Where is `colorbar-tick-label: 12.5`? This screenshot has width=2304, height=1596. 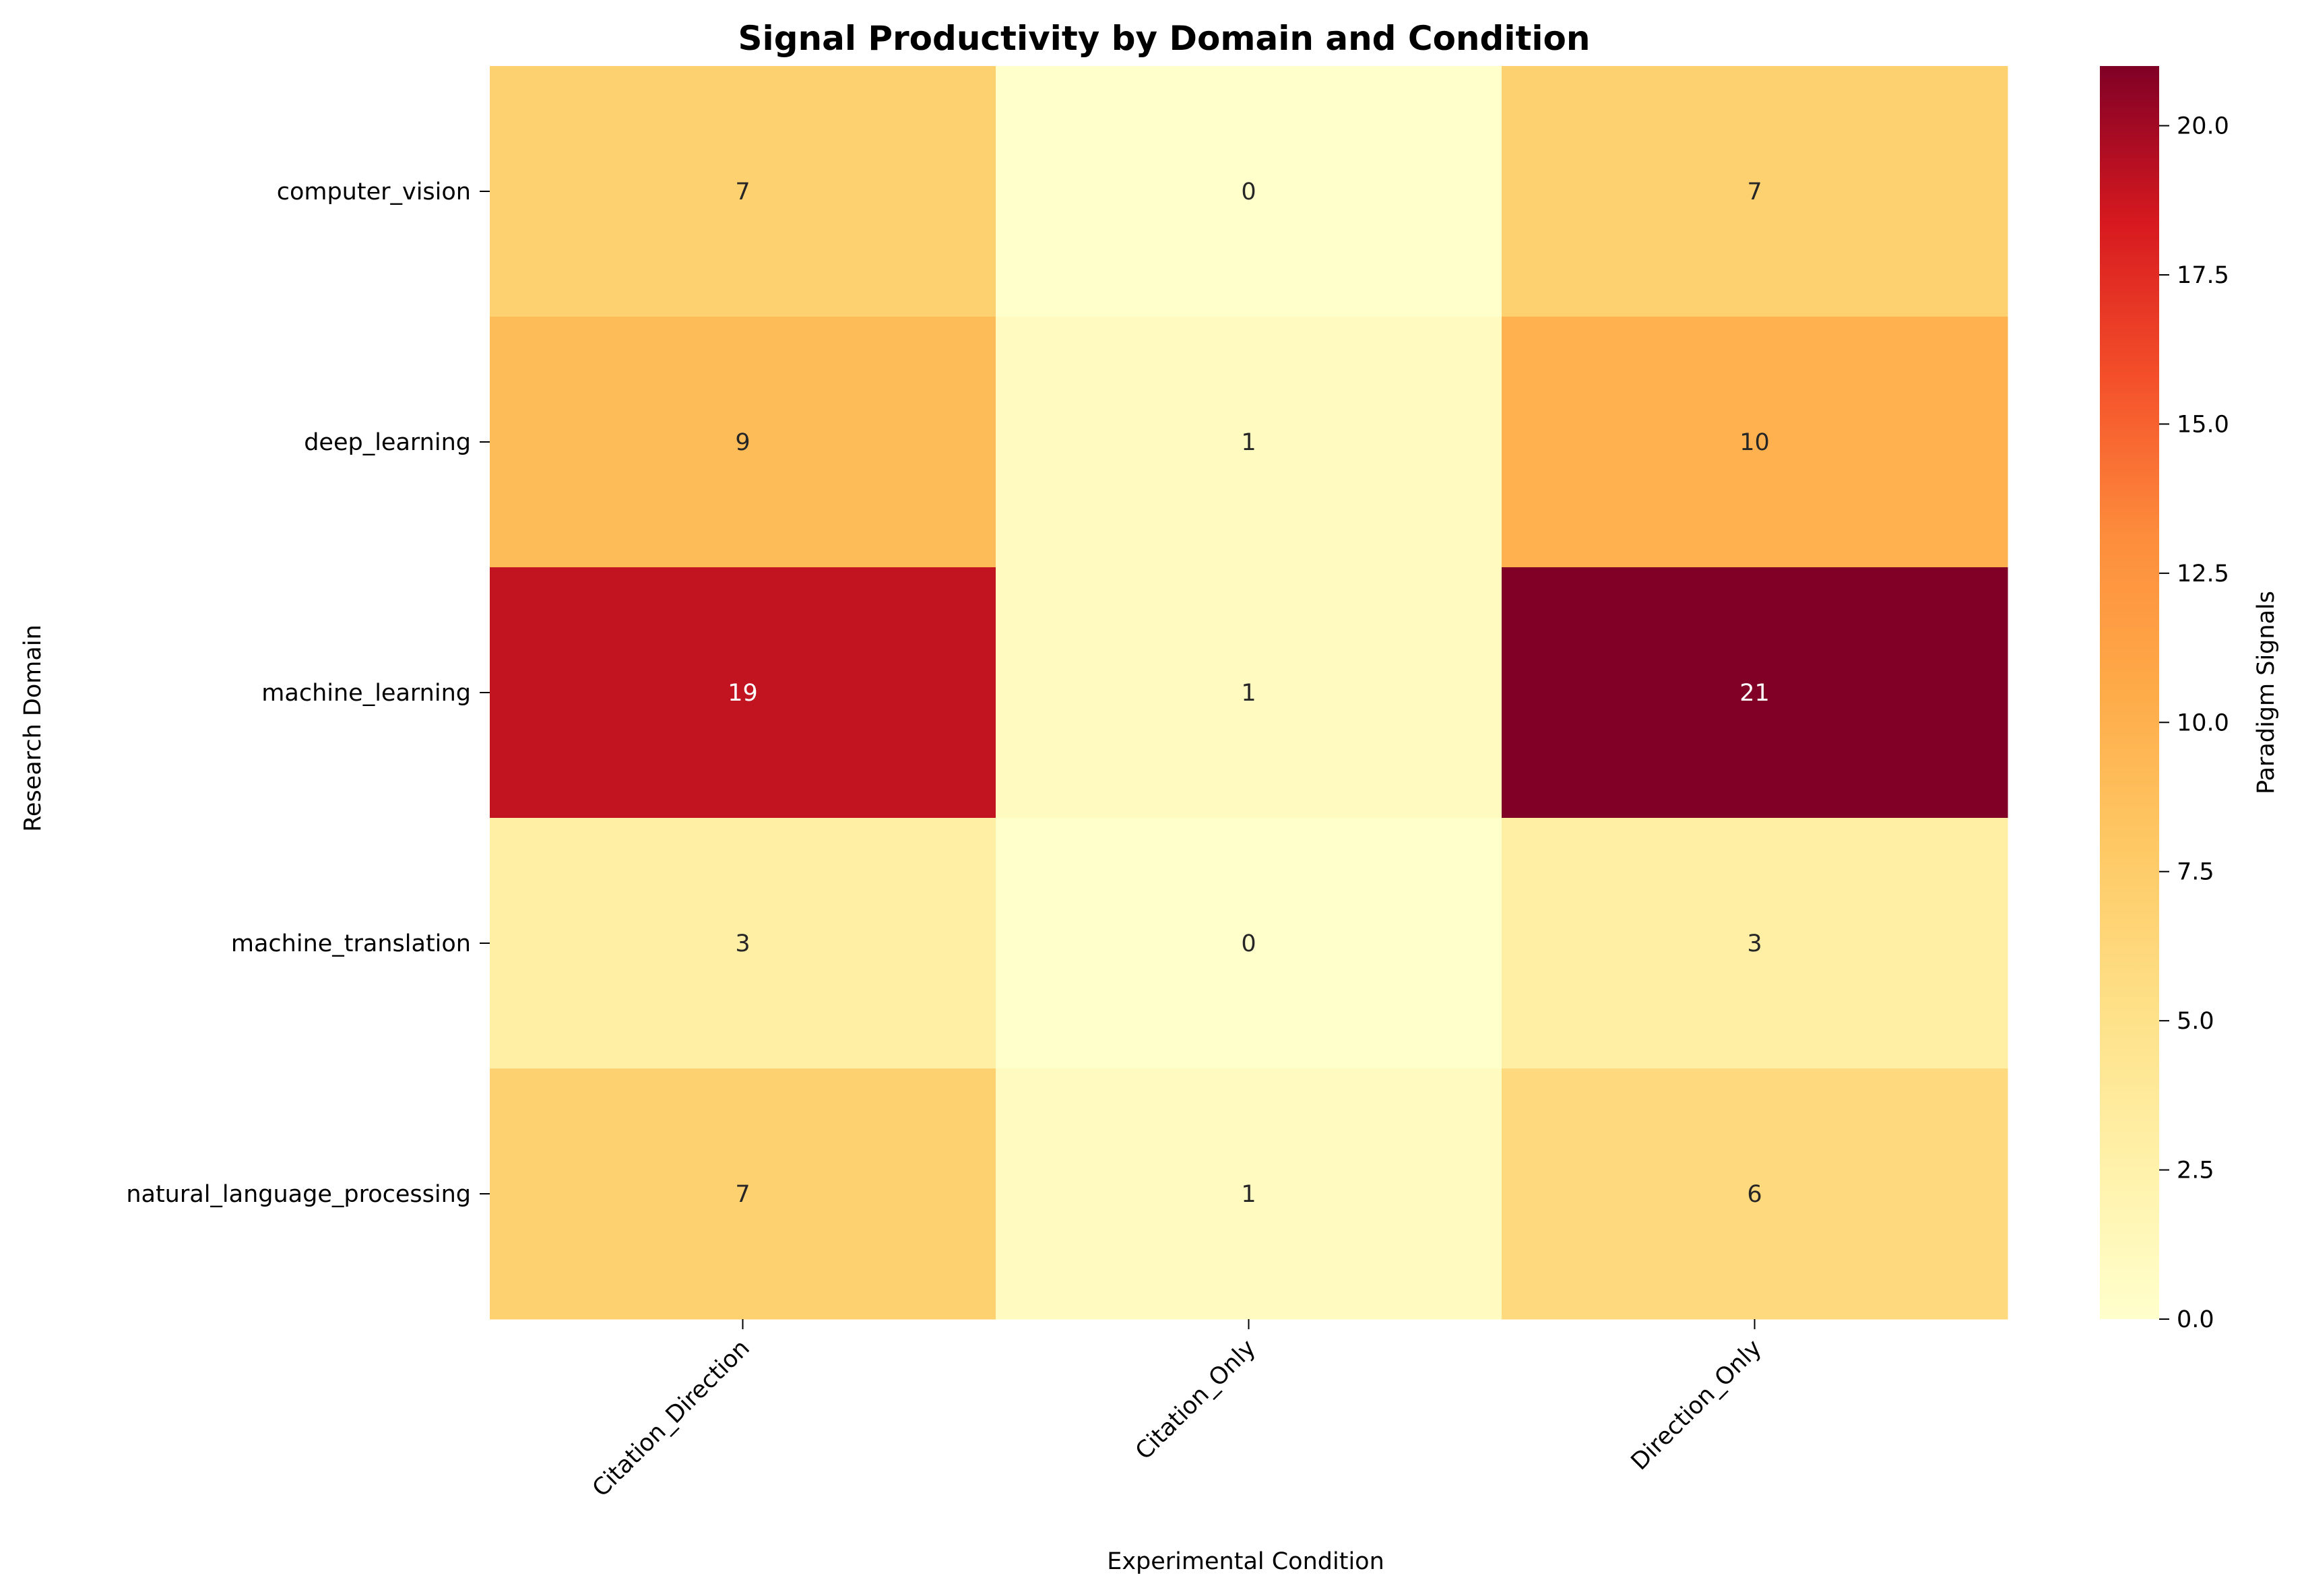
colorbar-tick-label: 12.5 is located at coordinates (2203, 574).